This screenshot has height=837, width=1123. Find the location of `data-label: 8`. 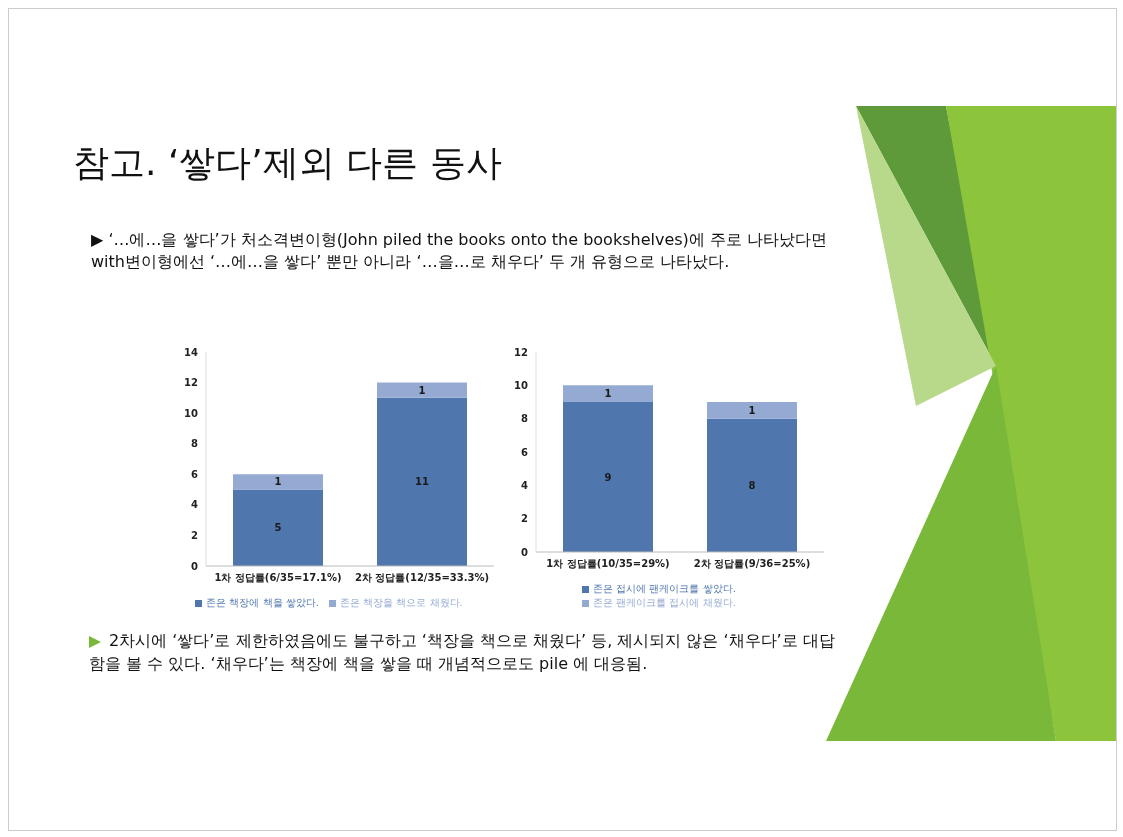

data-label: 8 is located at coordinates (752, 485).